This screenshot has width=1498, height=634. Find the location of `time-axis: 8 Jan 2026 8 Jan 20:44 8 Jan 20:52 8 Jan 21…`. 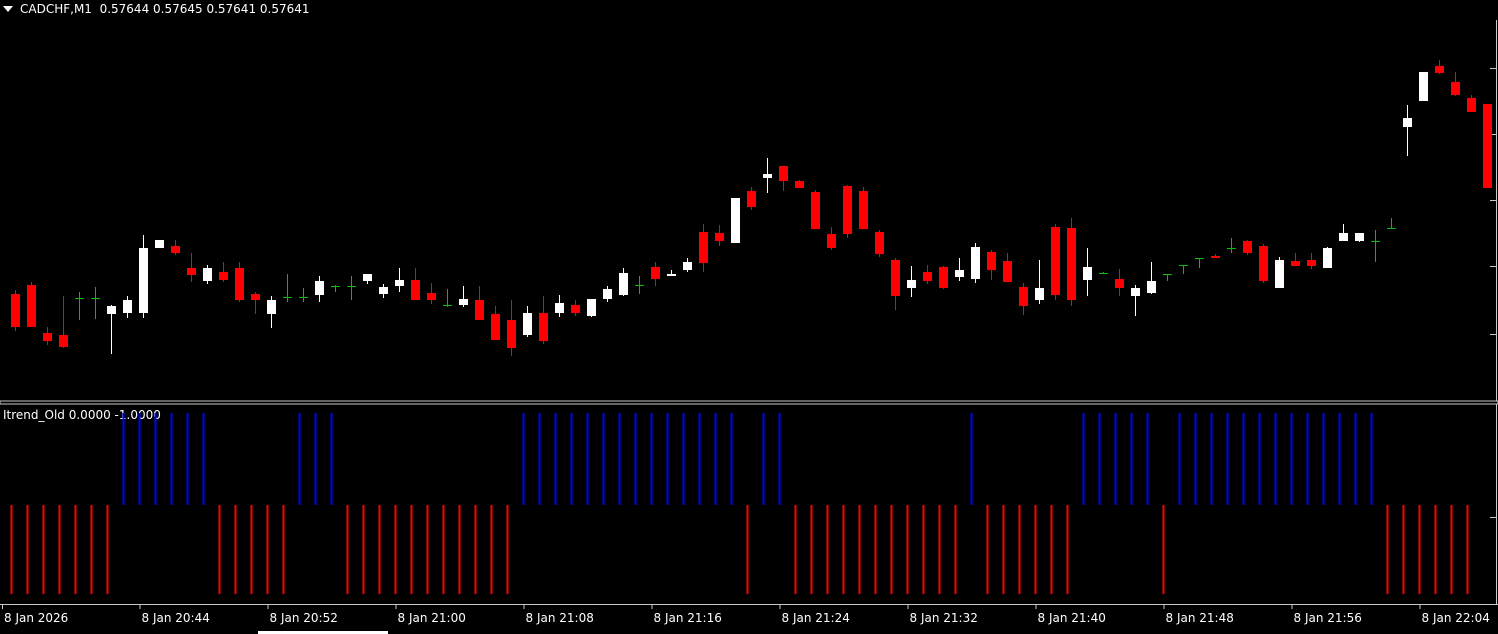

time-axis: 8 Jan 2026 8 Jan 20:44 8 Jan 20:52 8 Jan 21… is located at coordinates (746, 614).